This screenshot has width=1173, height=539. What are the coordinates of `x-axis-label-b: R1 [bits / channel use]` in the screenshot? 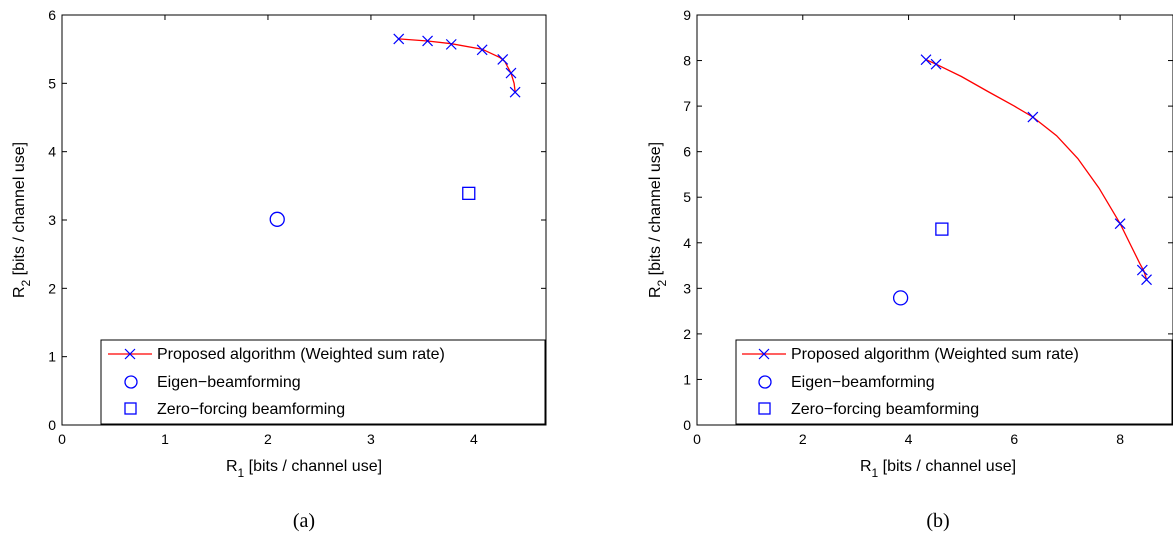 It's located at (938, 469).